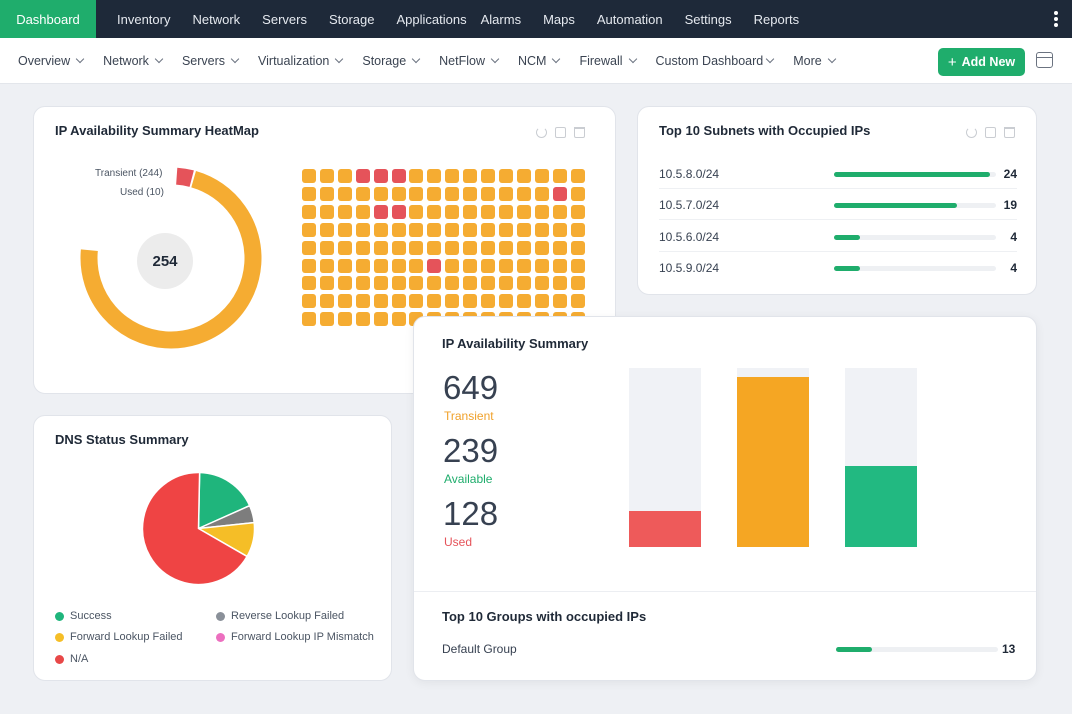 This screenshot has height=714, width=1072. What do you see at coordinates (431, 19) in the screenshot?
I see `tab-applications: Applications` at bounding box center [431, 19].